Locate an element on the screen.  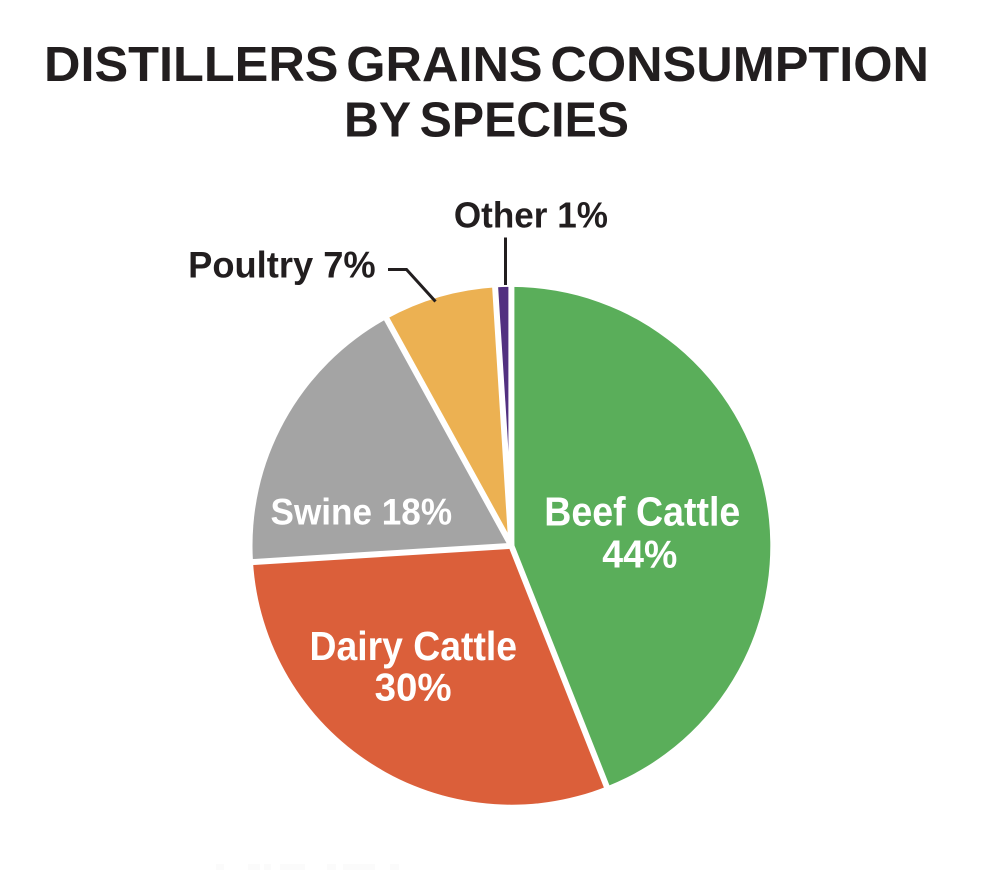
svg-text: Other 1% is located at coordinates (531, 215).